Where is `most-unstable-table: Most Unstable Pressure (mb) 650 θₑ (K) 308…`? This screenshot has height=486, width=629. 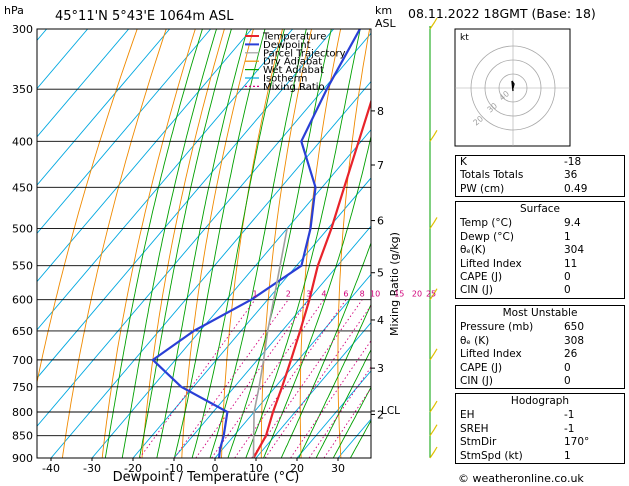 most-unstable-table: Most Unstable Pressure (mb) 650 θₑ (K) 308… is located at coordinates (540, 347).